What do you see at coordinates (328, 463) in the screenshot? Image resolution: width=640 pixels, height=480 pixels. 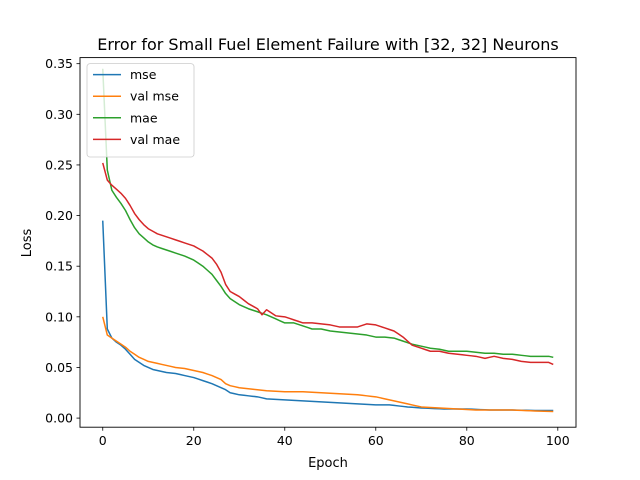 I see `x-axis-label: Epoch` at bounding box center [328, 463].